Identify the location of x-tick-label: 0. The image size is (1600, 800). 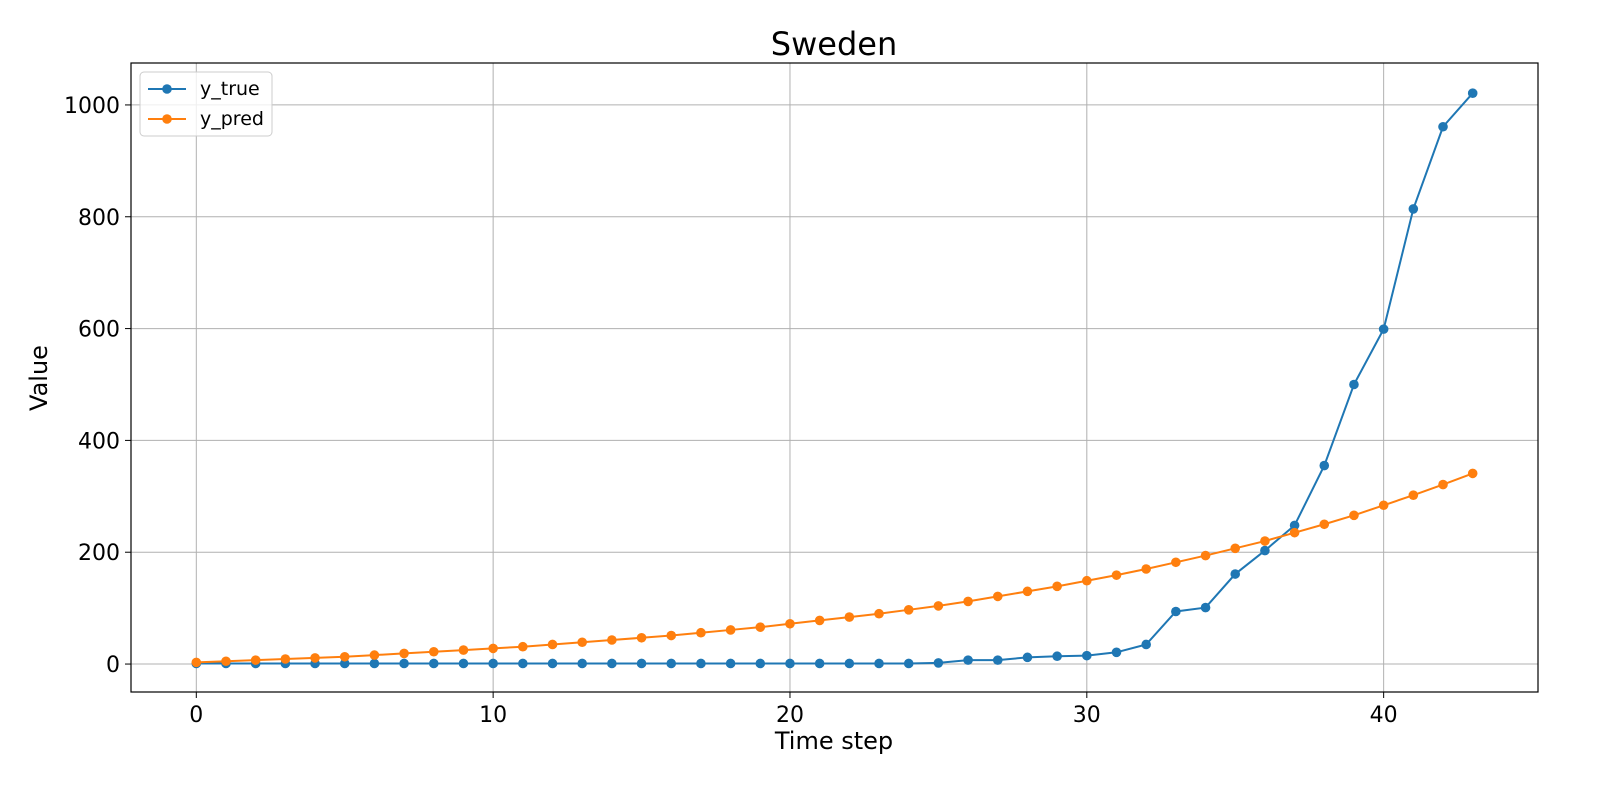
(196, 715).